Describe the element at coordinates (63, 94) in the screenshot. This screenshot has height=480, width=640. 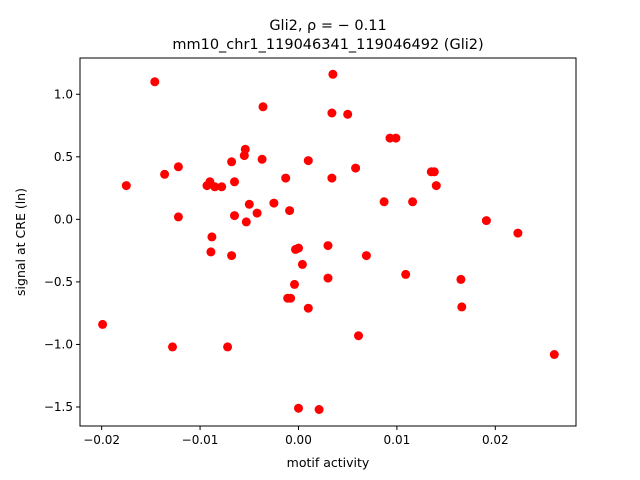
I see `y-tick-label-0: 1.0` at that location.